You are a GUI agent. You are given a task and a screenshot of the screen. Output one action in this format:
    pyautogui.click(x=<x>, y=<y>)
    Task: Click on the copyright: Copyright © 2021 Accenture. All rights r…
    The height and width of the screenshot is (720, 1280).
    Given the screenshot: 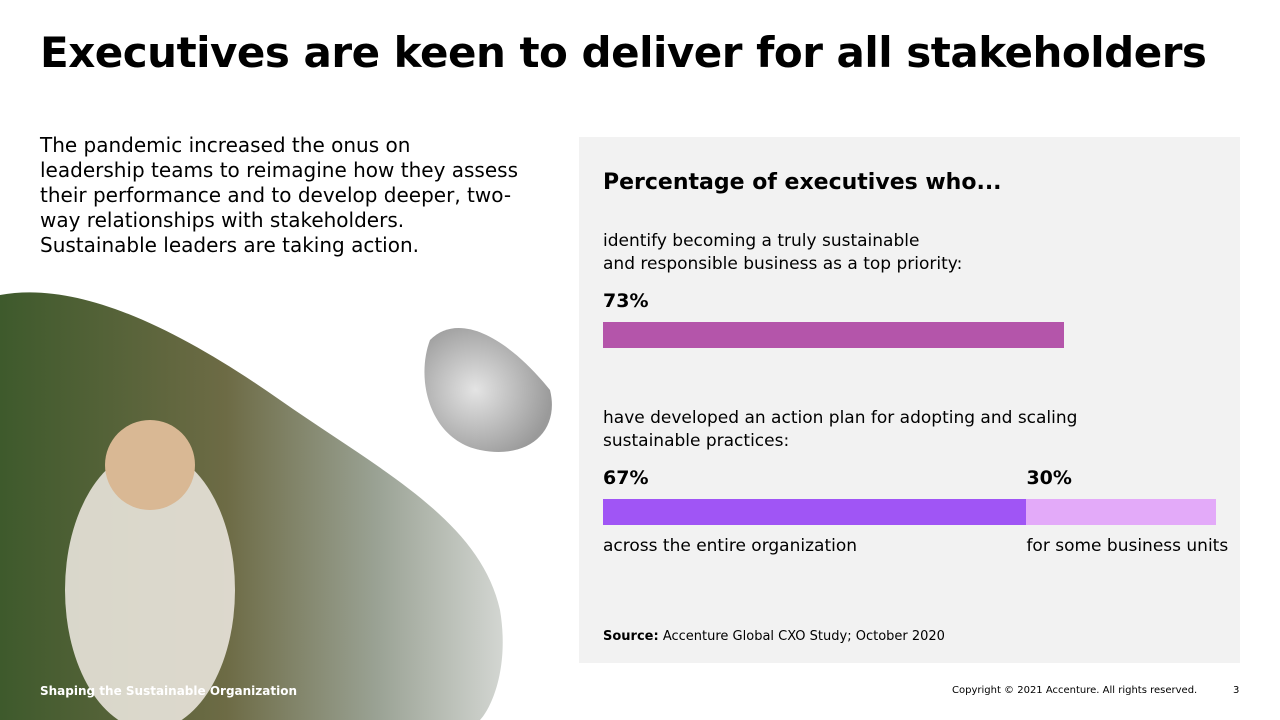 What is the action you would take?
    pyautogui.click(x=1075, y=690)
    